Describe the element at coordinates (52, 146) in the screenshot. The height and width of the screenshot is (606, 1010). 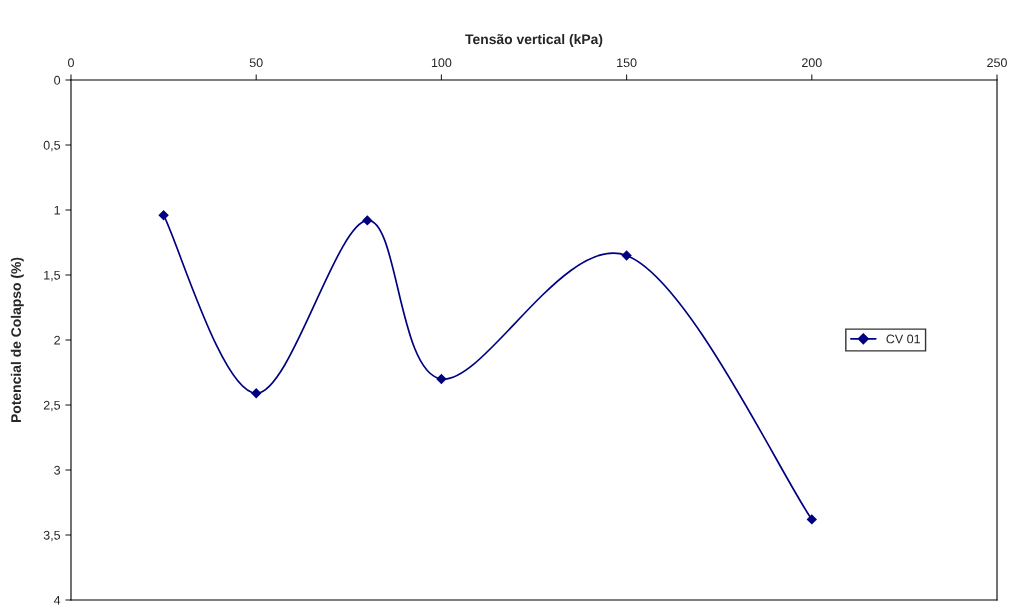
I see `y-tick-label: 0,5` at that location.